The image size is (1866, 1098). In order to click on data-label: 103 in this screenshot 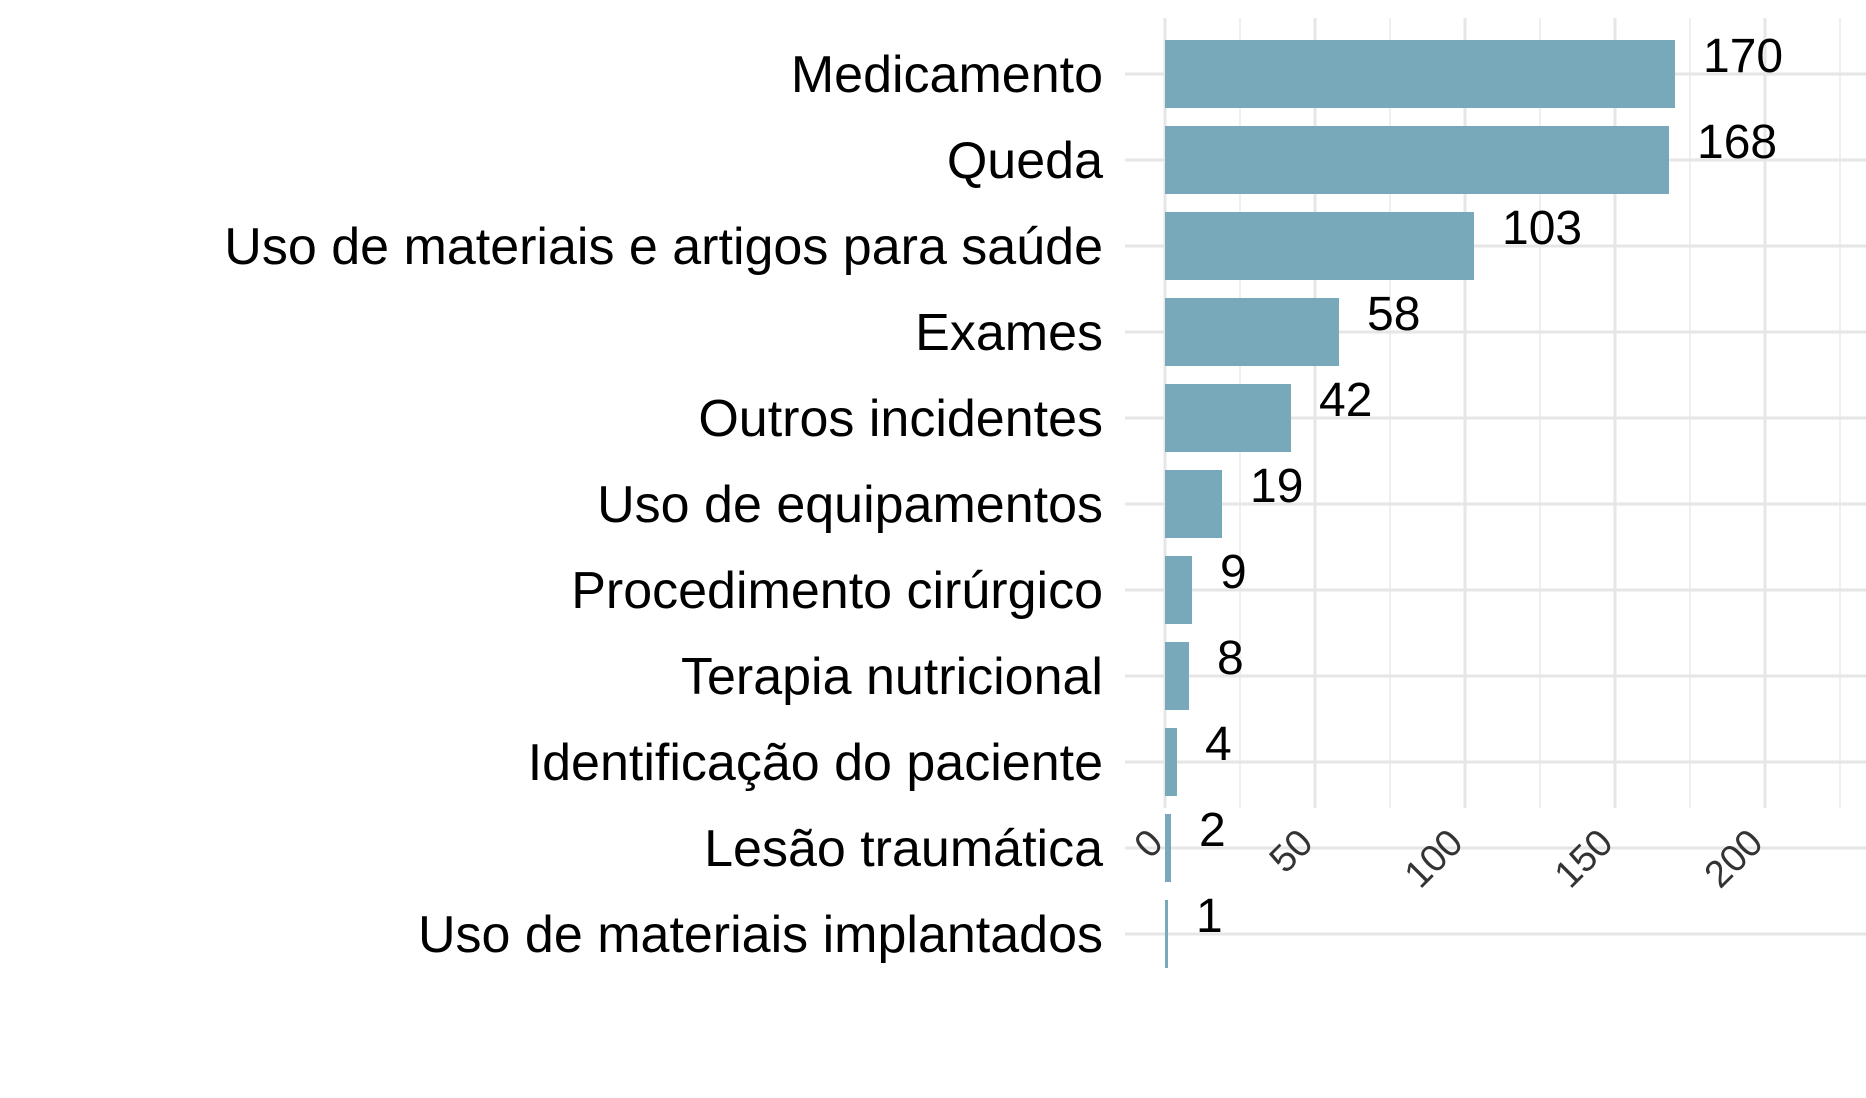, I will do `click(1542, 228)`.